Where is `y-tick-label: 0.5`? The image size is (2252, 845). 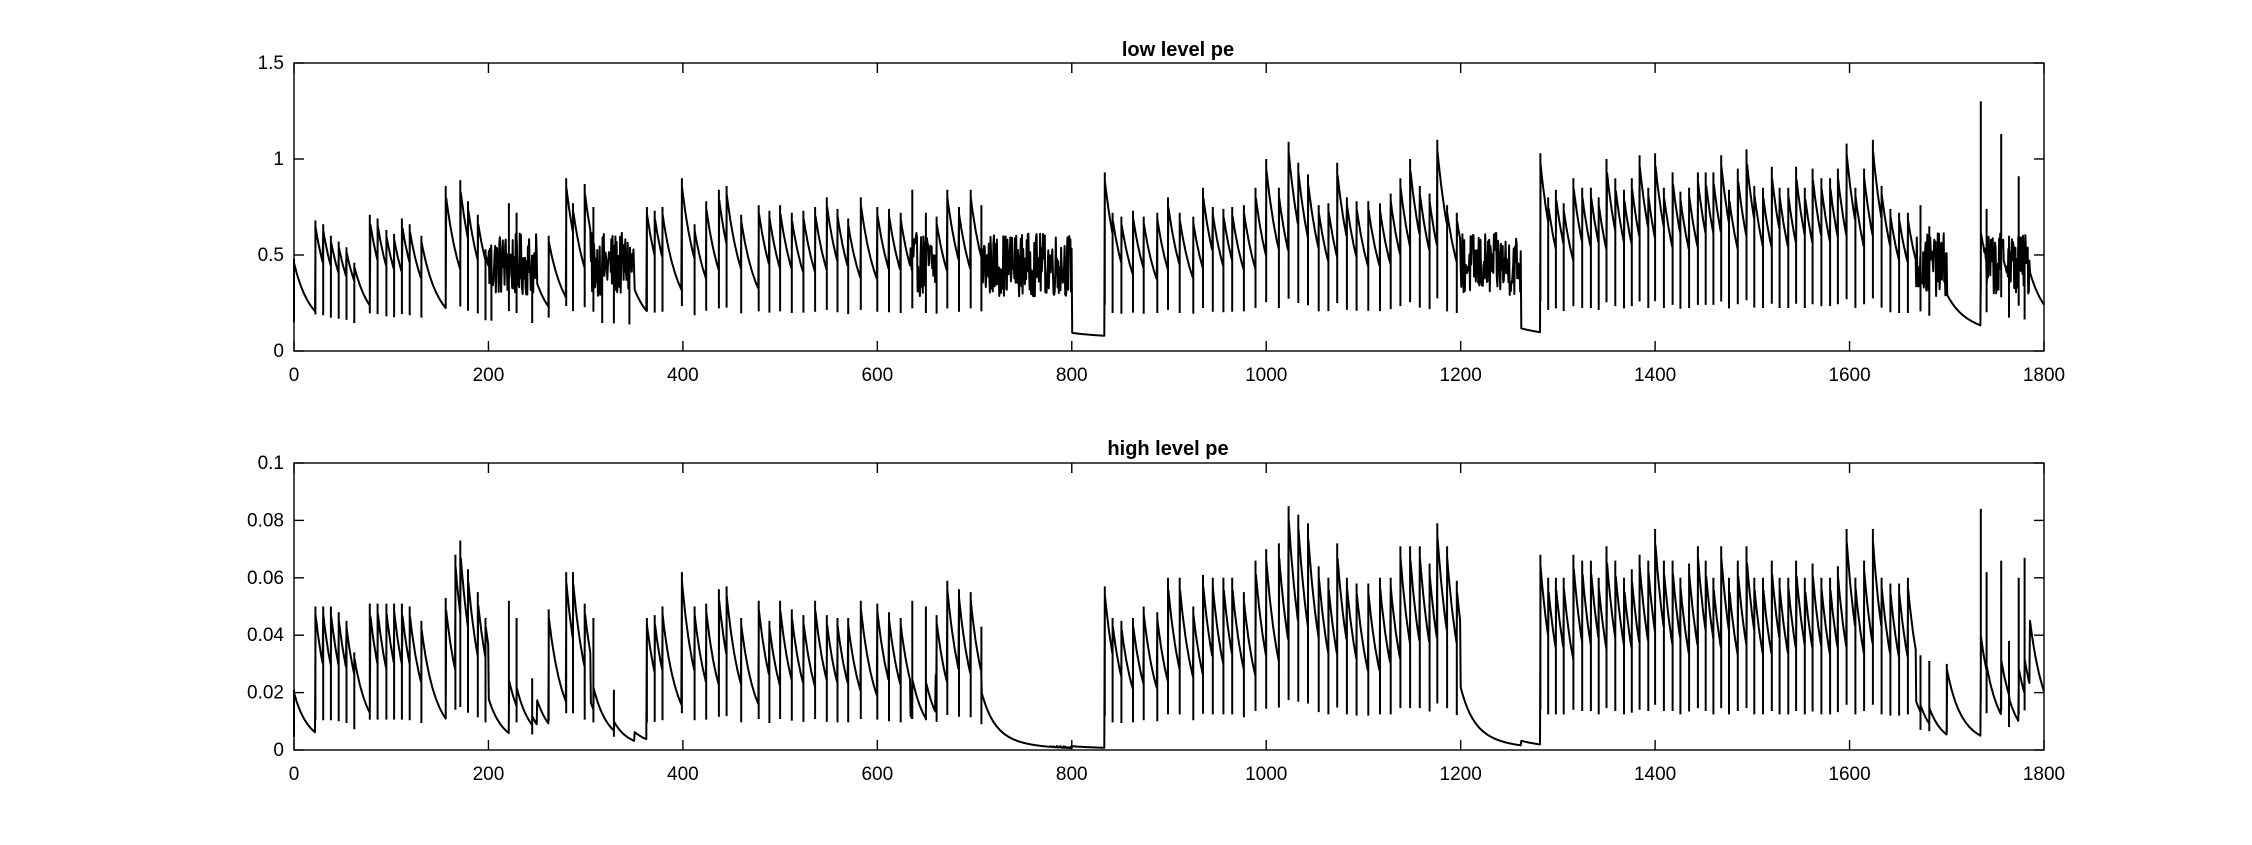 y-tick-label: 0.5 is located at coordinates (271, 255).